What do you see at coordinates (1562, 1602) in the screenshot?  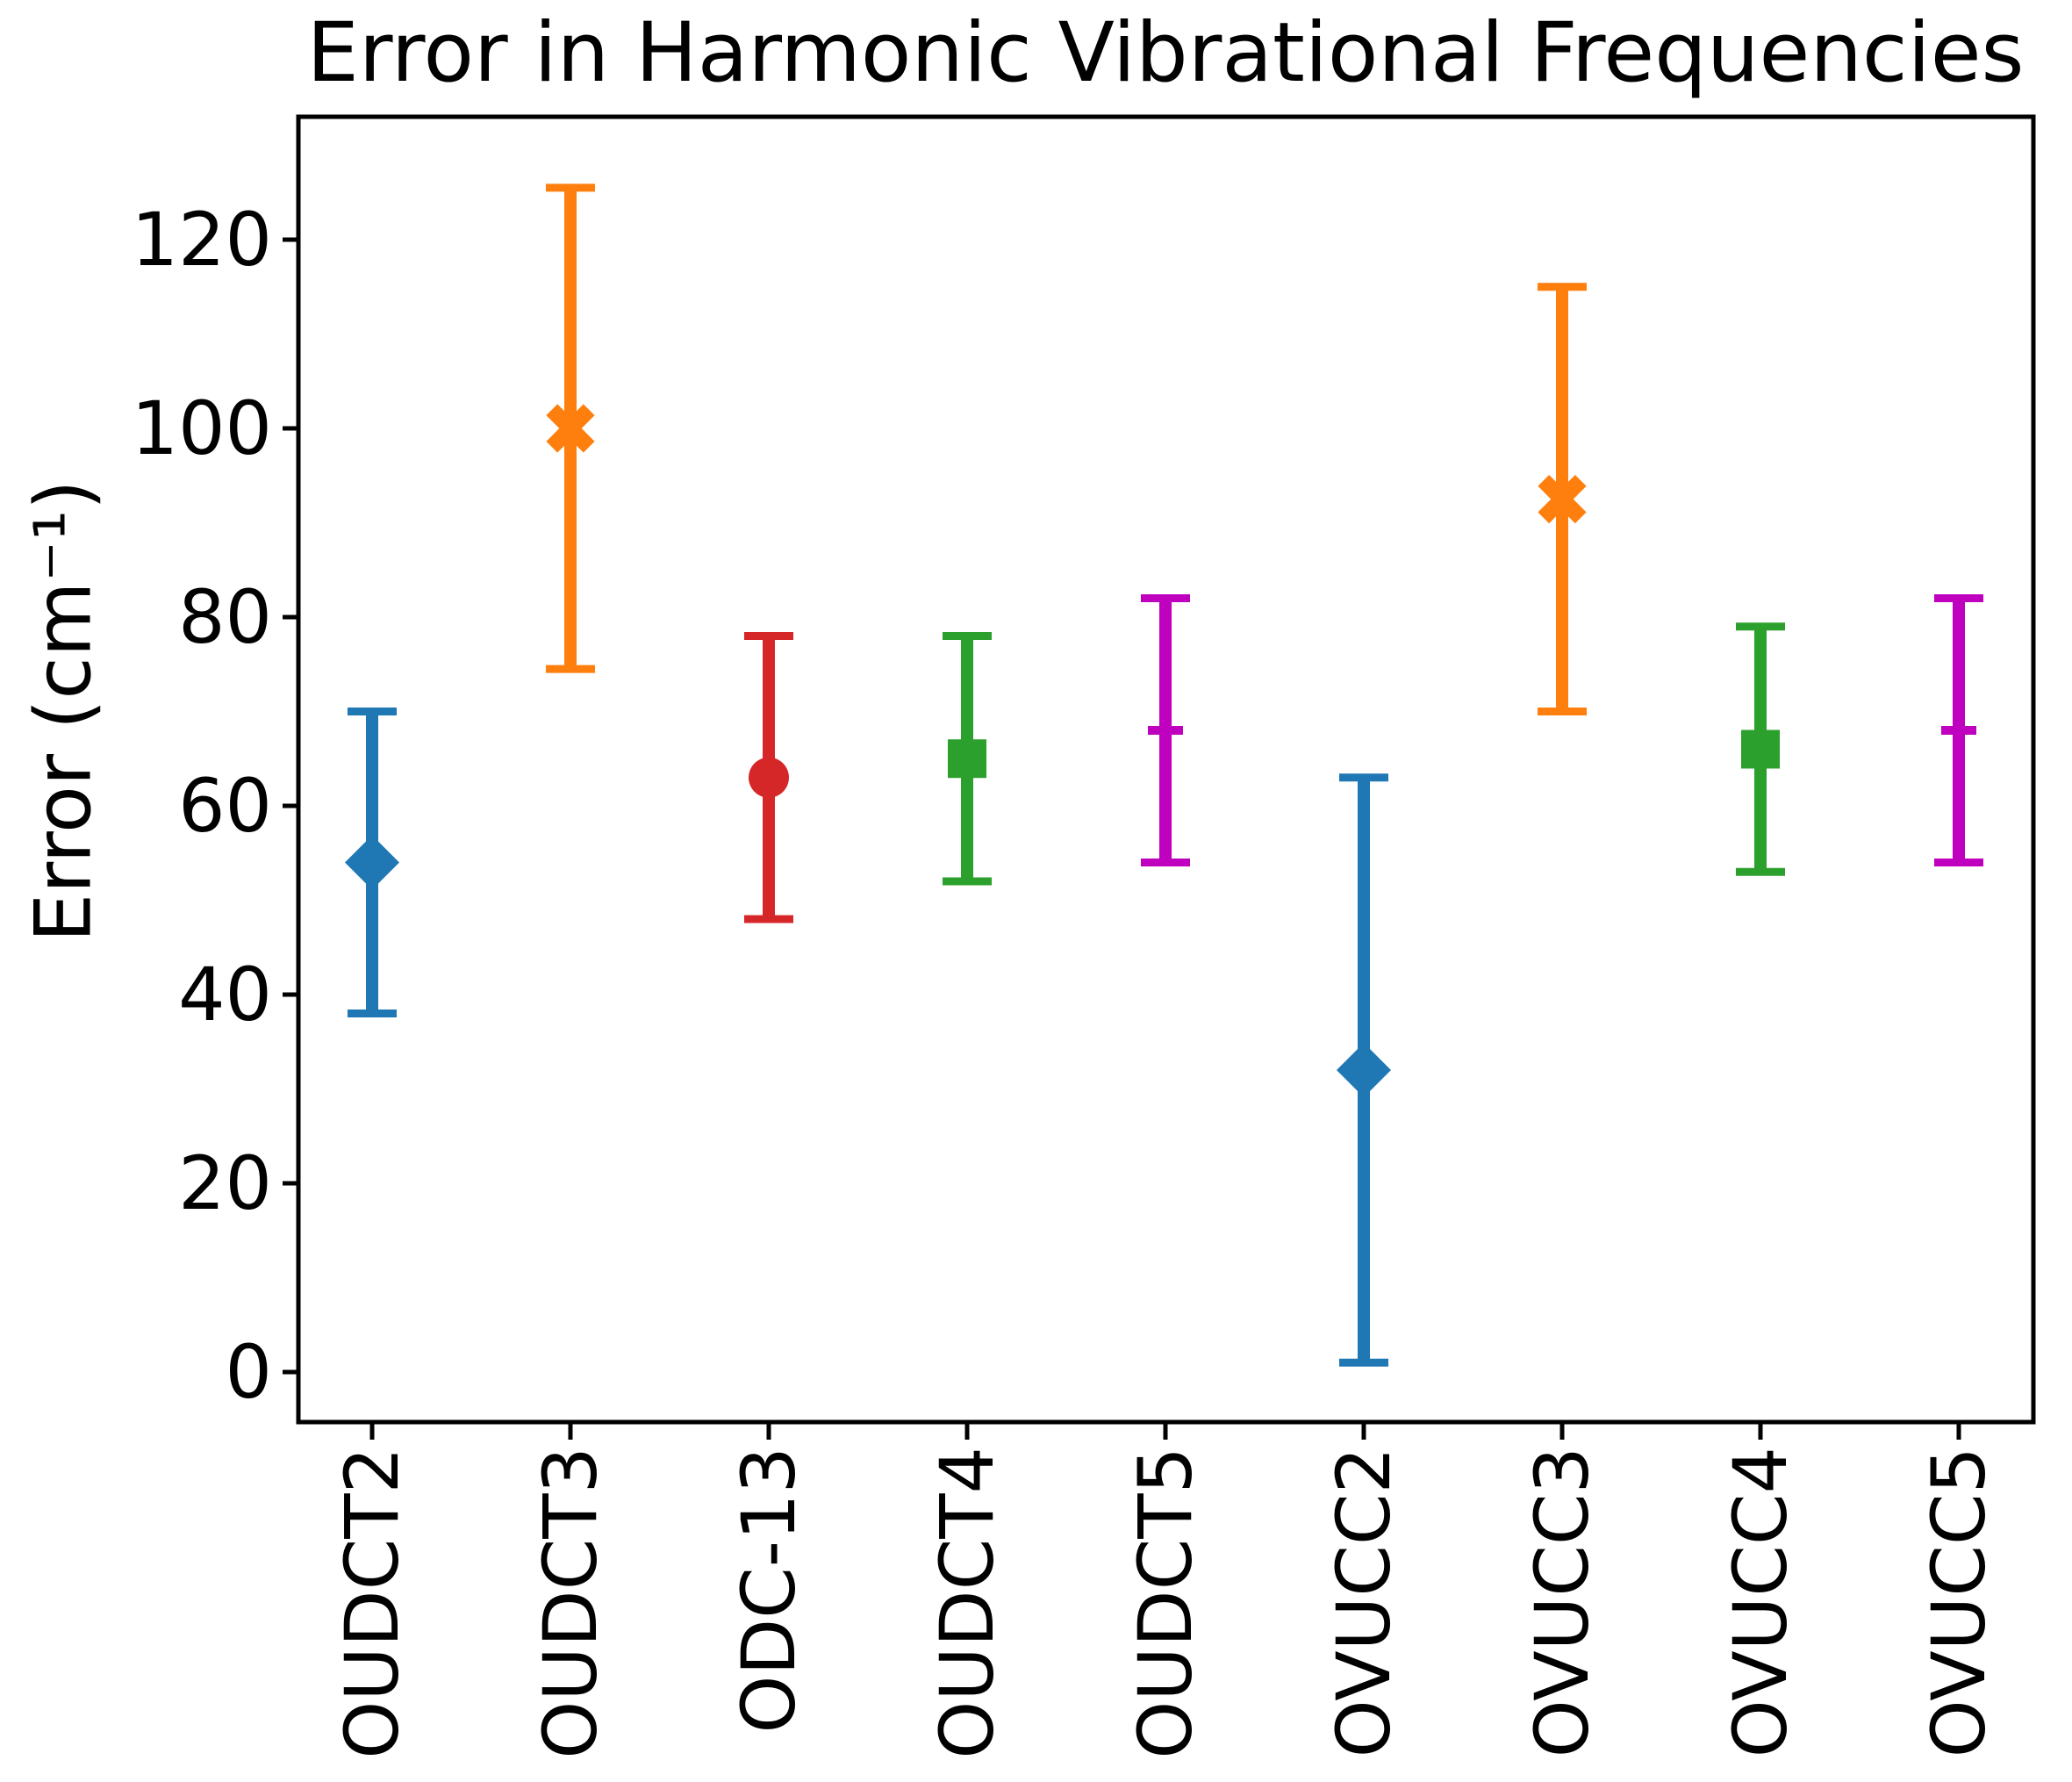 I see `x-tick-label: OVUCC3` at bounding box center [1562, 1602].